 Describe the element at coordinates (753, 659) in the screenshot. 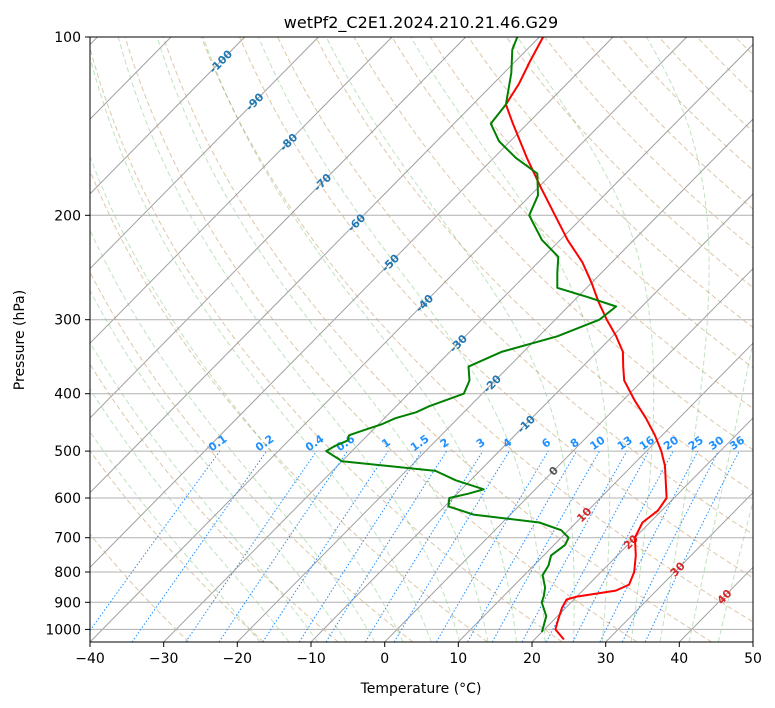

I see `x-tick-label: 50` at that location.